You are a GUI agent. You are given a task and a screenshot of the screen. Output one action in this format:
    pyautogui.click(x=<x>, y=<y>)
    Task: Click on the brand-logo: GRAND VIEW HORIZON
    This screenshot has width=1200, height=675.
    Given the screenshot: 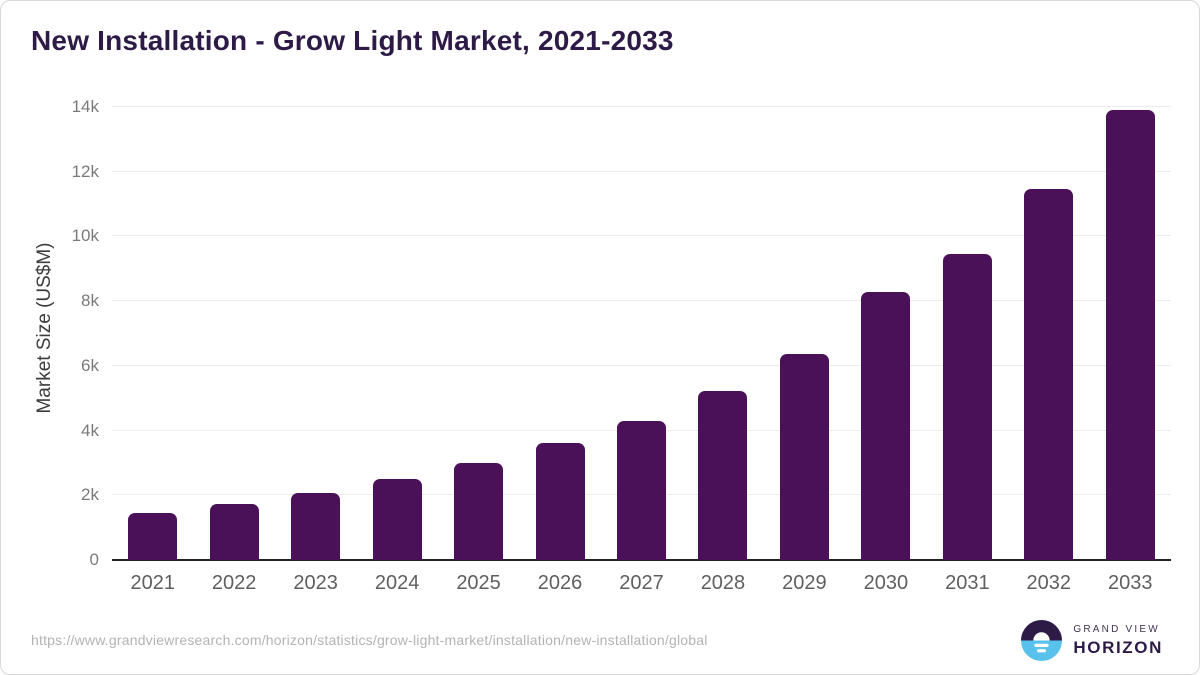 What is the action you would take?
    pyautogui.click(x=1092, y=640)
    